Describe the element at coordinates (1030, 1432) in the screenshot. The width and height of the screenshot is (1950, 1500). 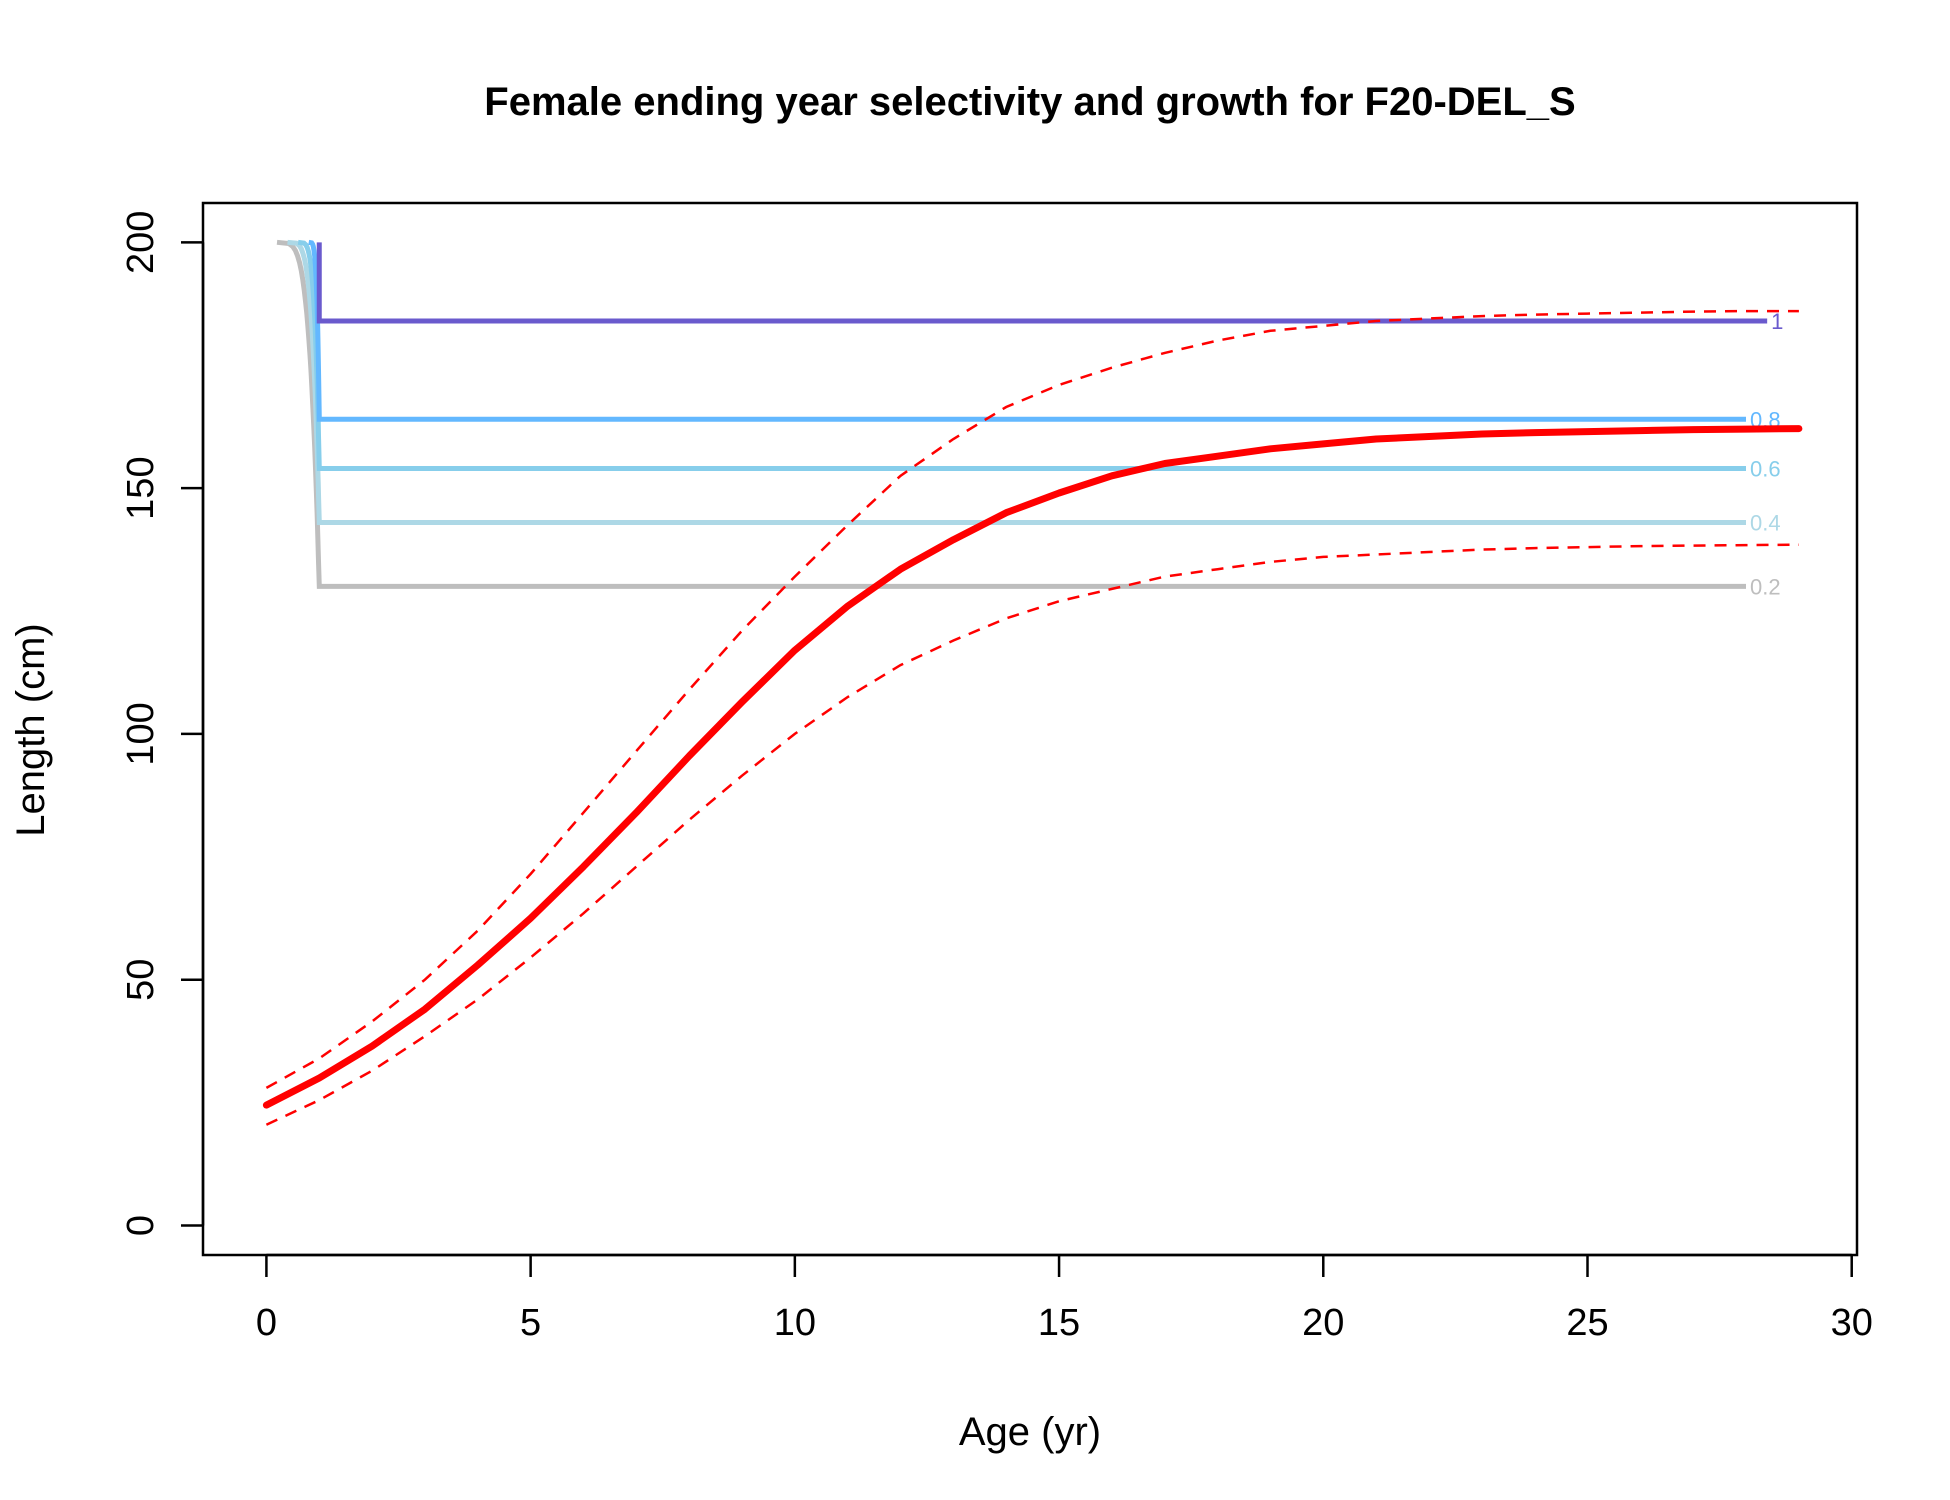
I see `x-axis-label: Age (yr)` at that location.